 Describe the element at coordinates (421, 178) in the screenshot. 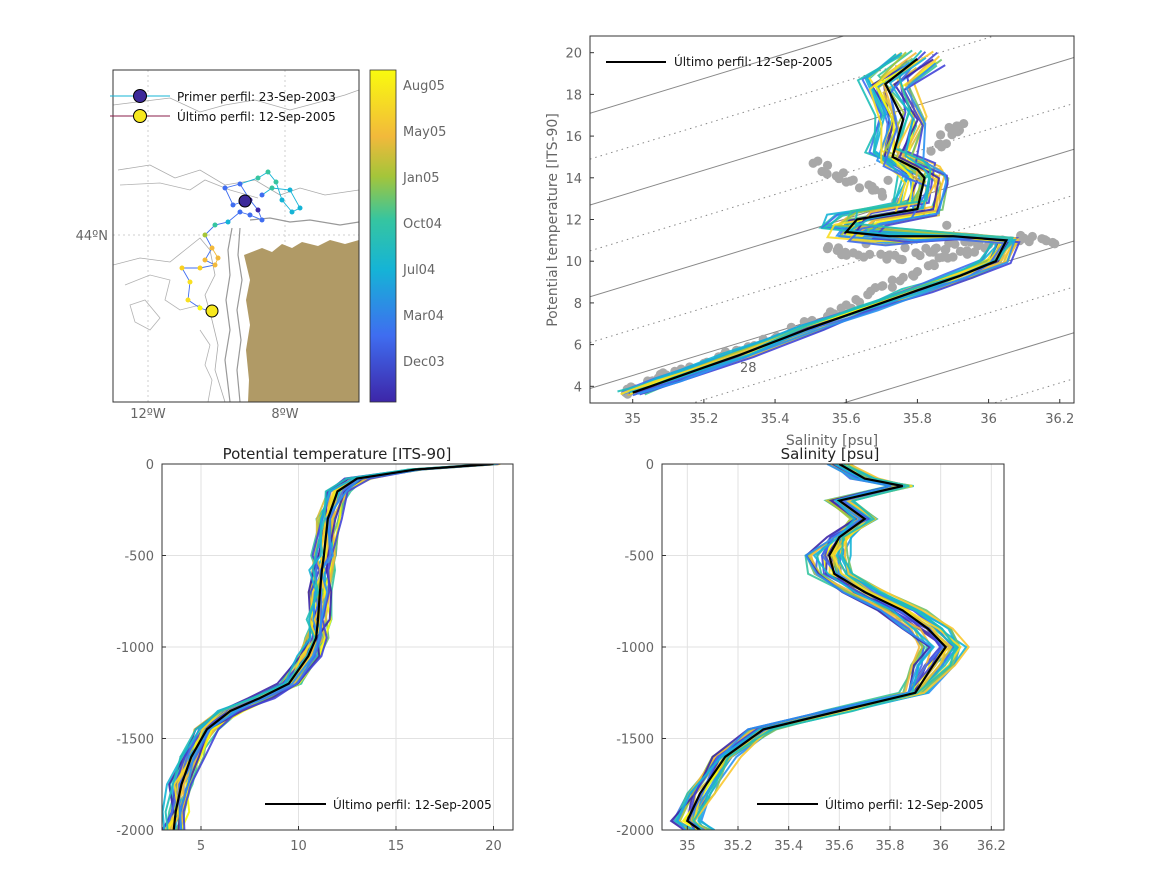

I see `colorbar-tick-label: Jan05` at that location.